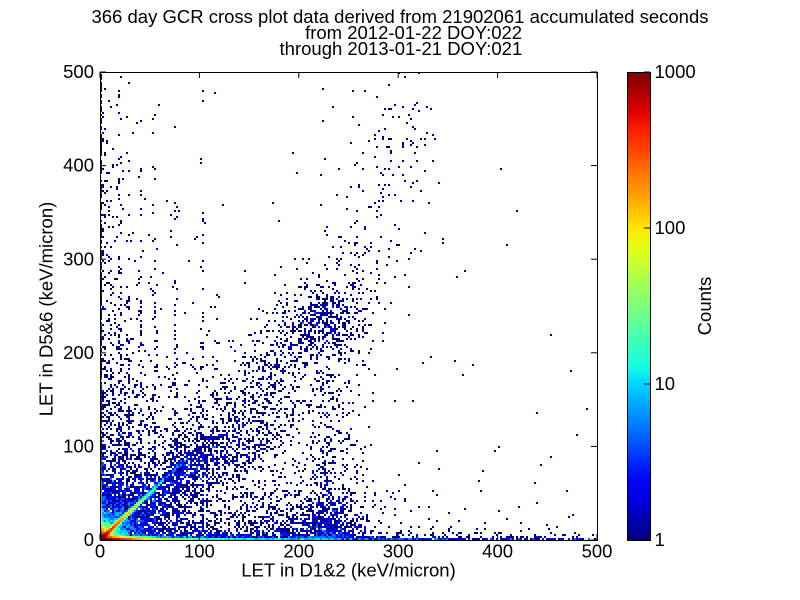  What do you see at coordinates (675, 71) in the screenshot?
I see `svg-text: 1000` at bounding box center [675, 71].